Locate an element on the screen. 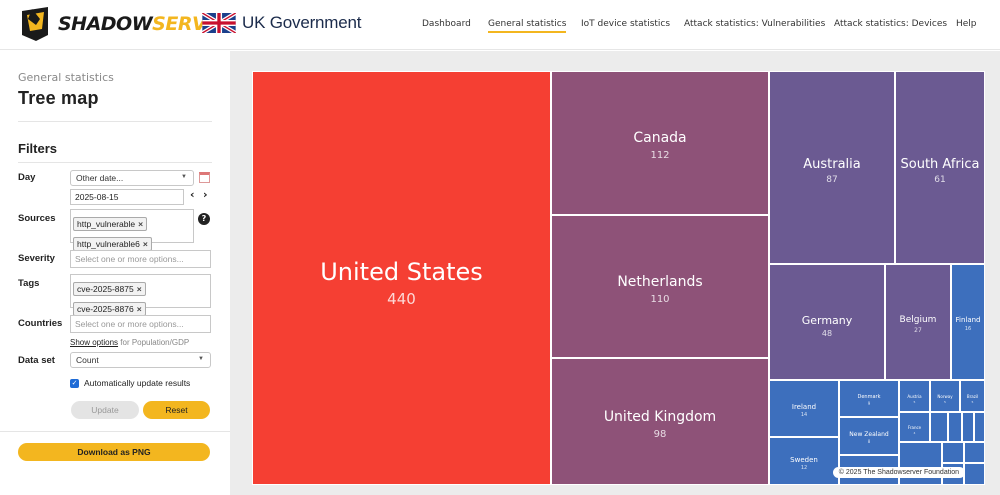  treemap-cell-value: 110 is located at coordinates (660, 299).